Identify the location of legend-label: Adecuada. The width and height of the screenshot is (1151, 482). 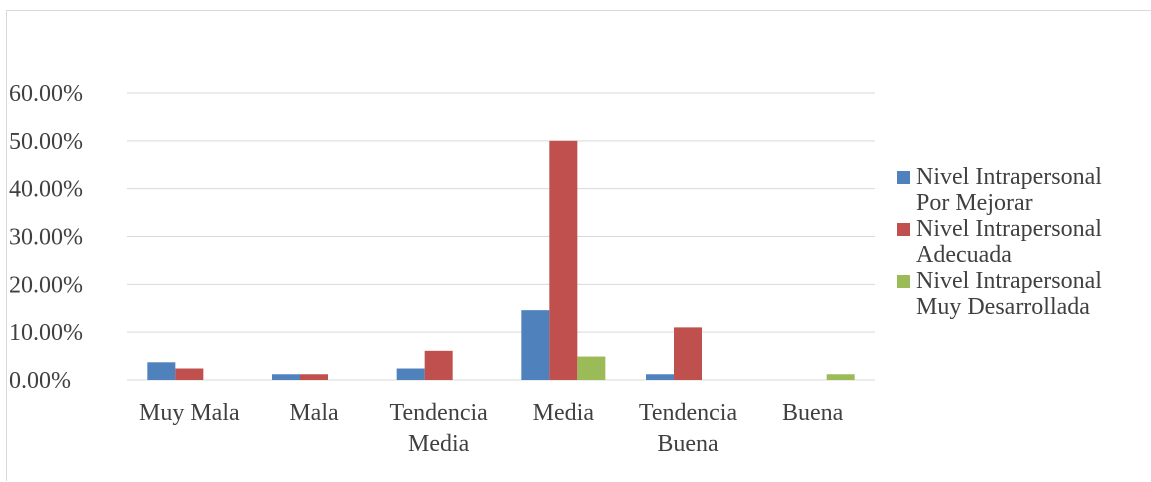
(964, 255).